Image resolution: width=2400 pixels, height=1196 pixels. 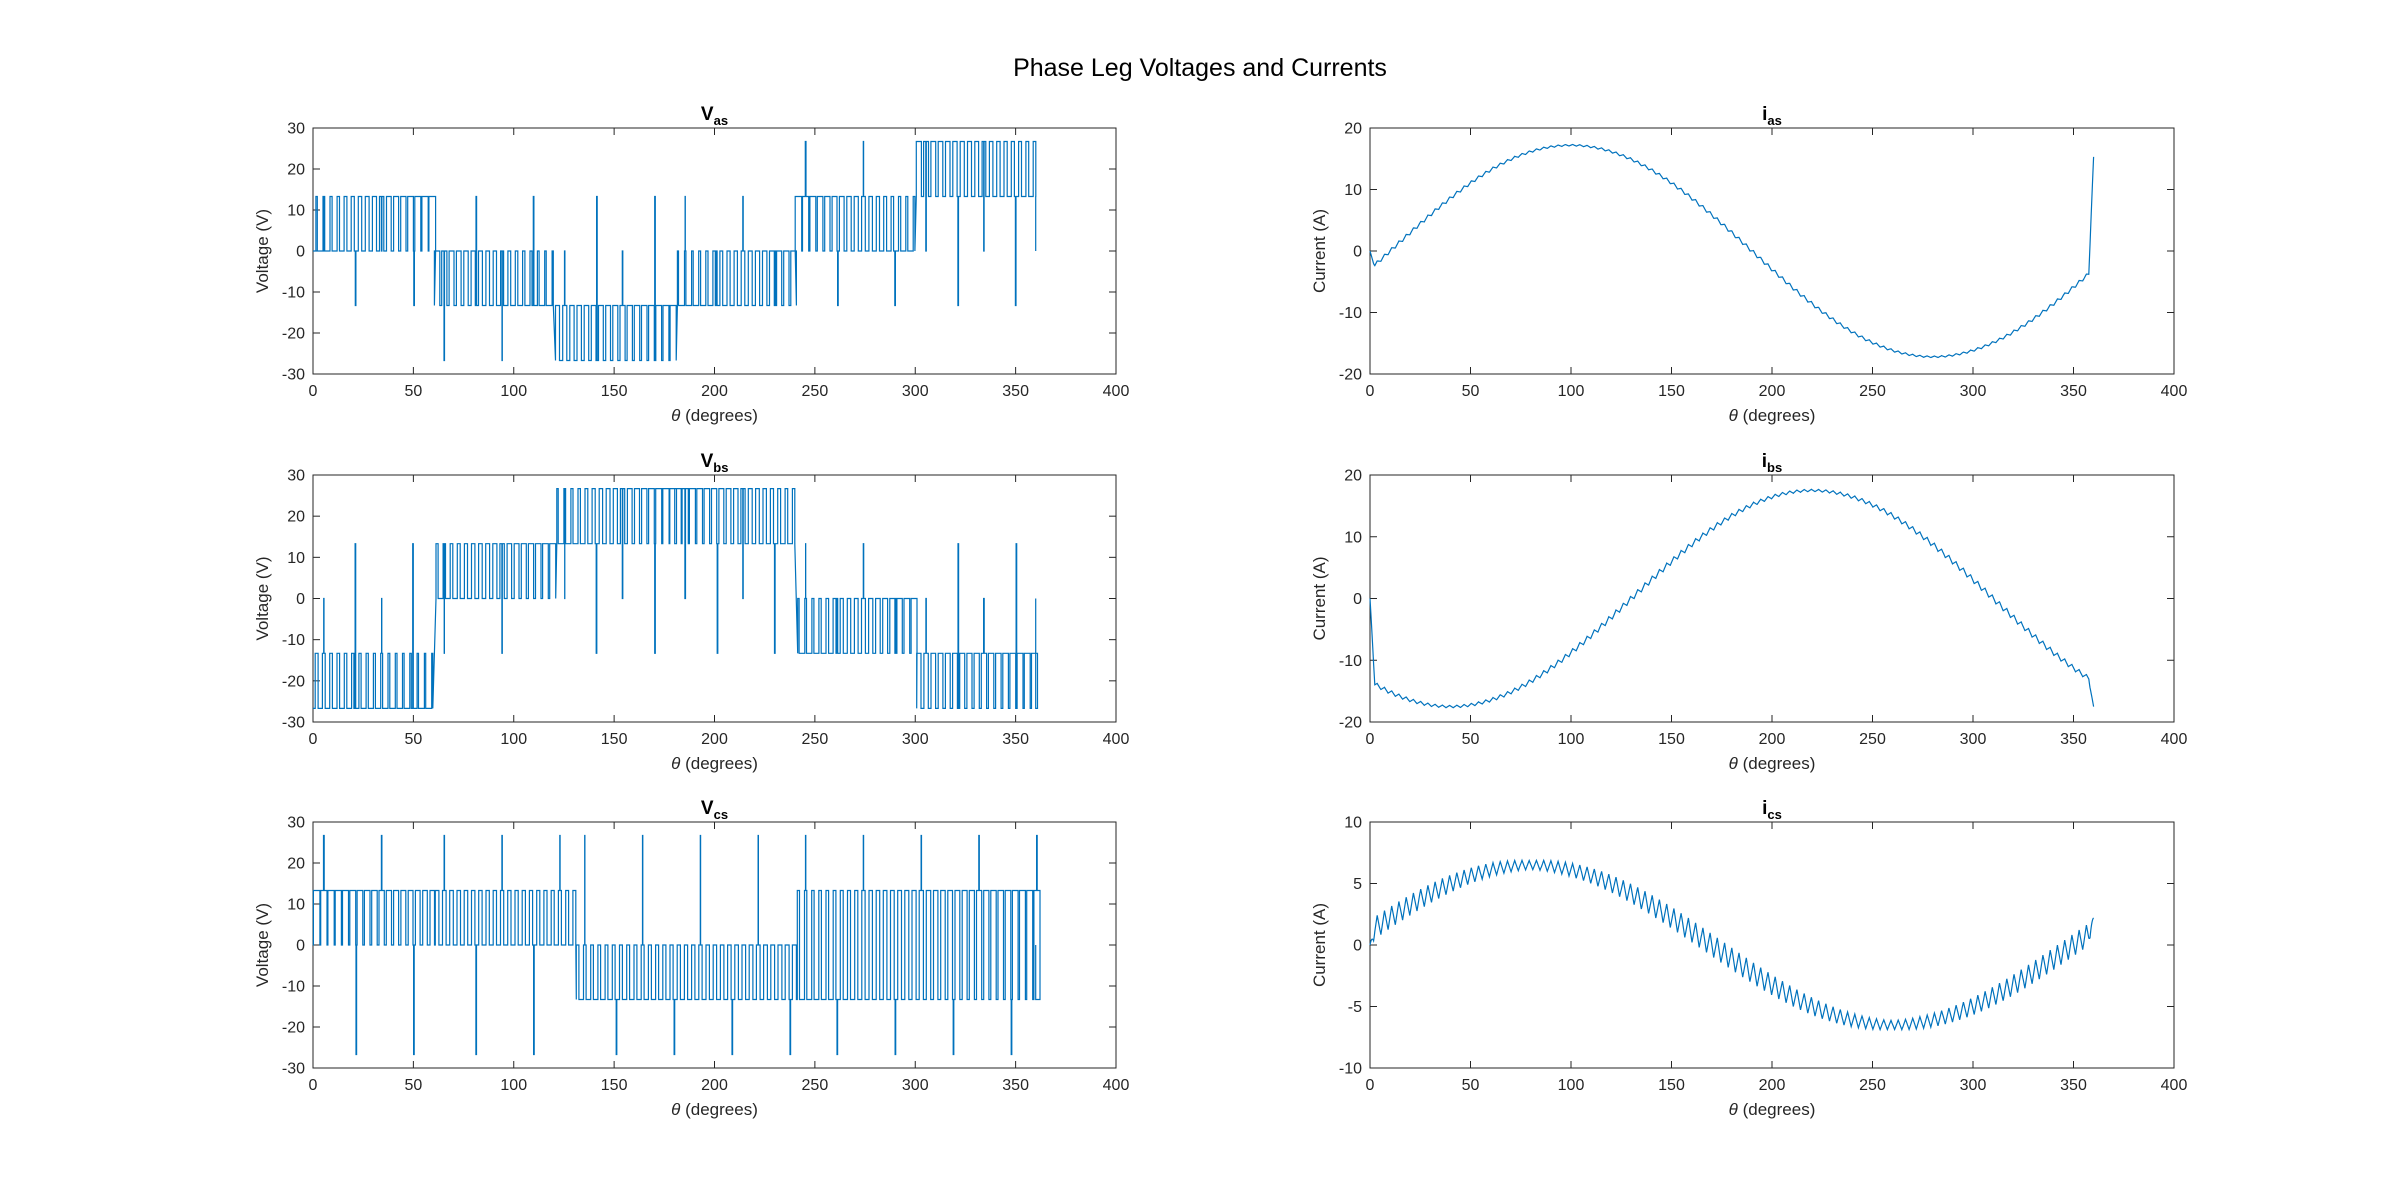 I want to click on subplot-title-vbs: Vbs, so click(x=715, y=463).